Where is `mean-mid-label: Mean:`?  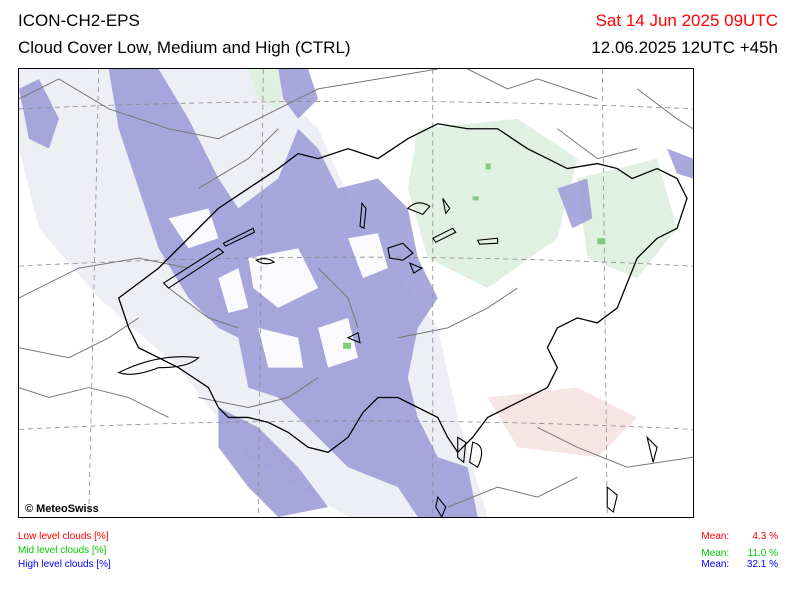
mean-mid-label: Mean: is located at coordinates (715, 553).